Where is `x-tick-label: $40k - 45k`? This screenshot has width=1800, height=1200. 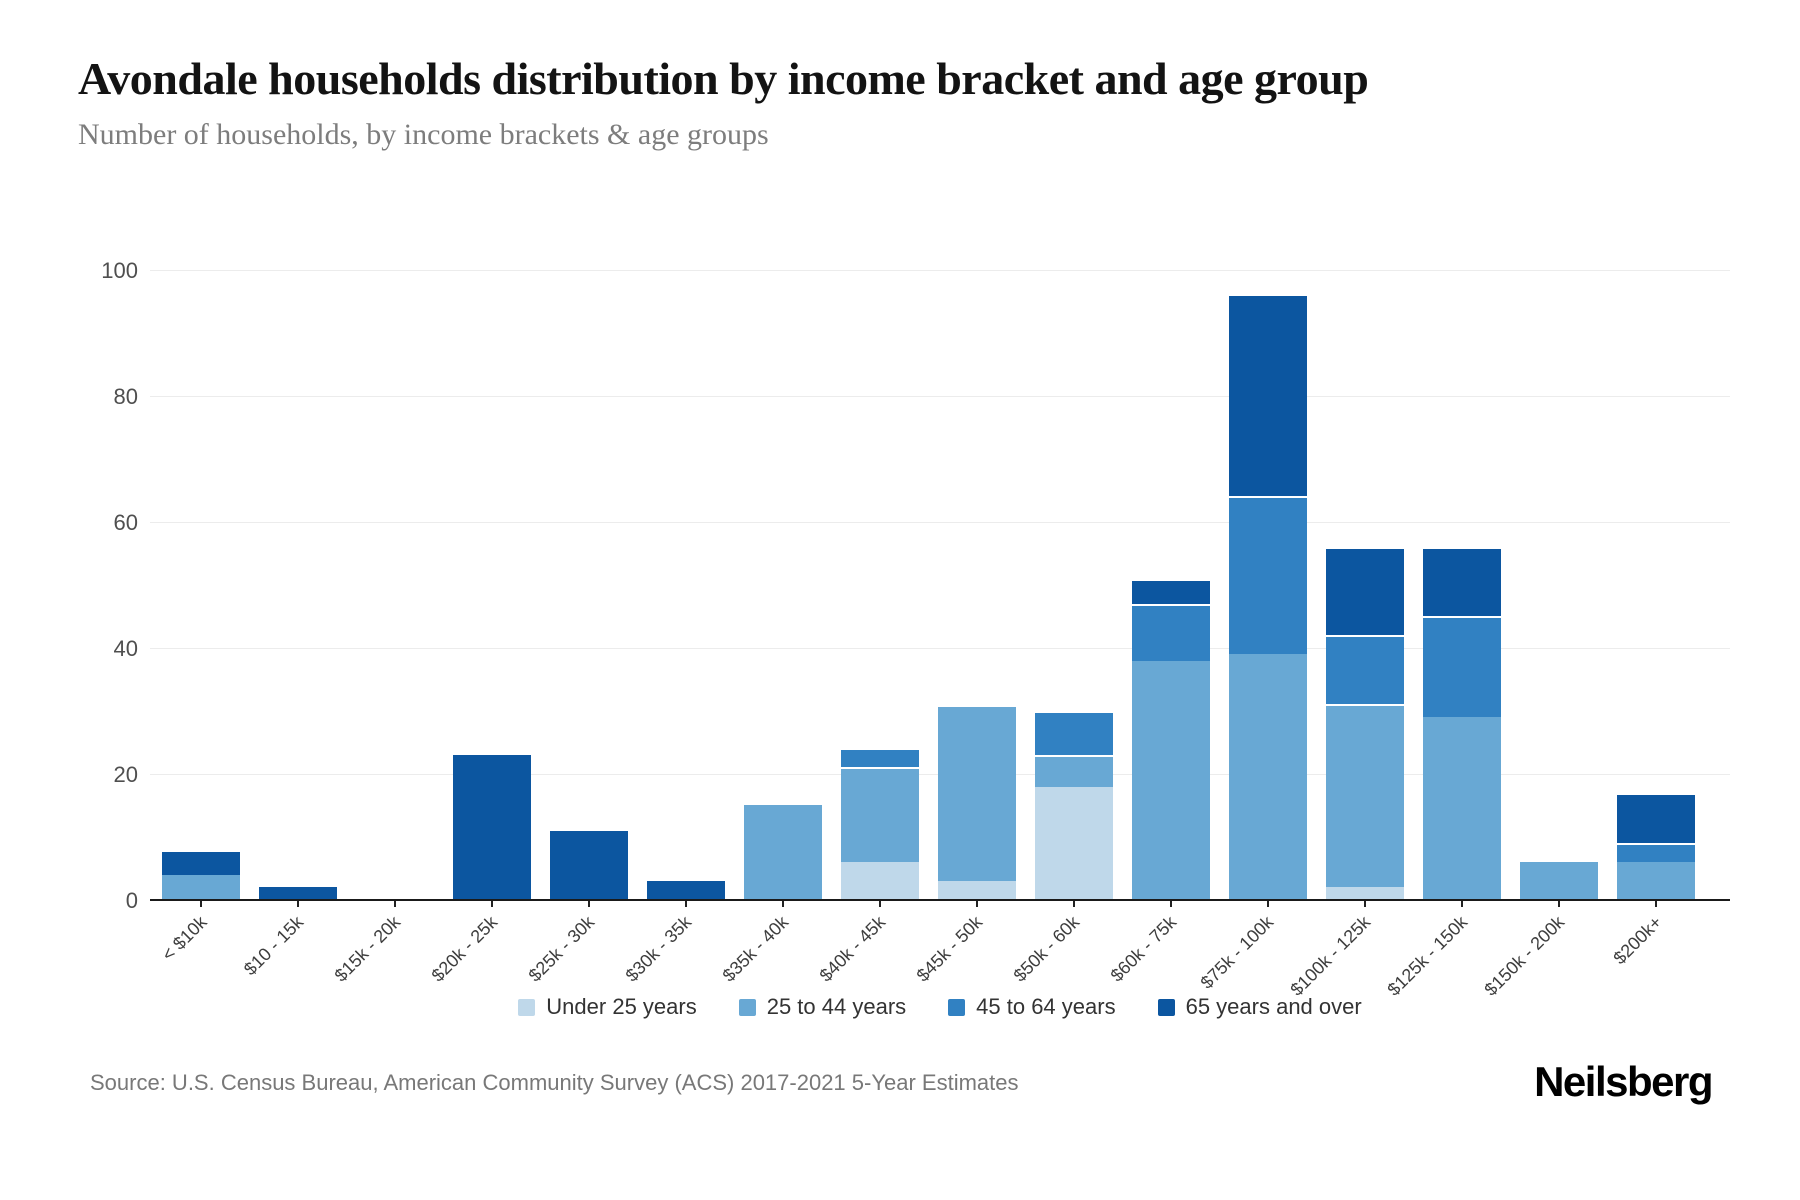
x-tick-label: $40k - 45k is located at coordinates (853, 949).